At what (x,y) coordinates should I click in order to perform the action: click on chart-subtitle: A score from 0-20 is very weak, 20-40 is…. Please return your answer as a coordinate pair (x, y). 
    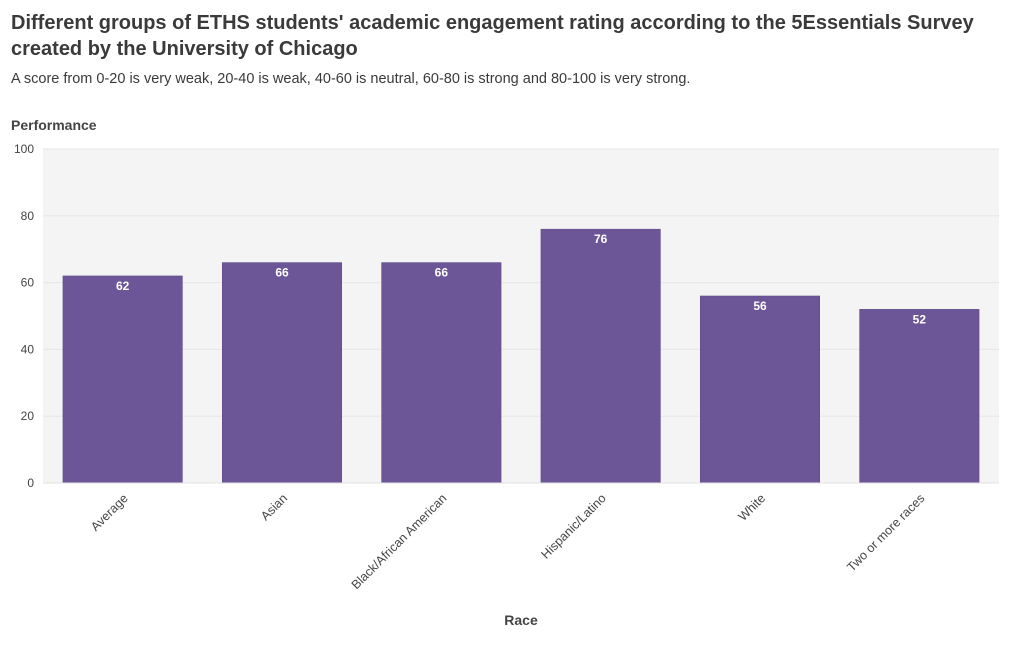
    Looking at the image, I should click on (351, 79).